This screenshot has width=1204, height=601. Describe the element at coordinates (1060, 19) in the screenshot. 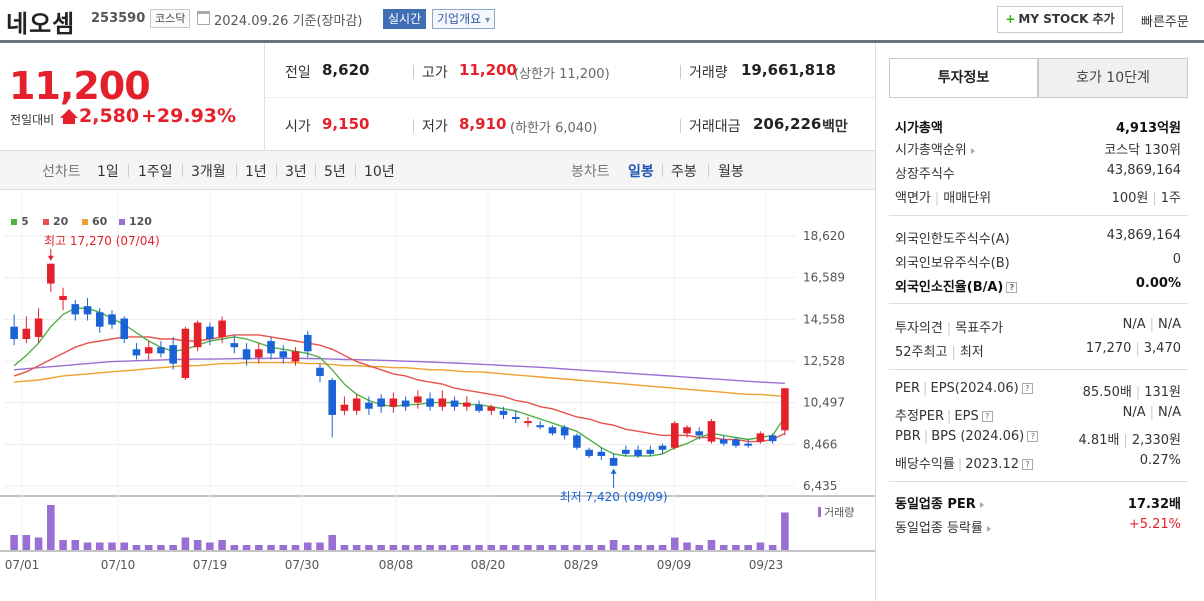

I see `add-mystock-button: + MY STOCK 추가` at that location.